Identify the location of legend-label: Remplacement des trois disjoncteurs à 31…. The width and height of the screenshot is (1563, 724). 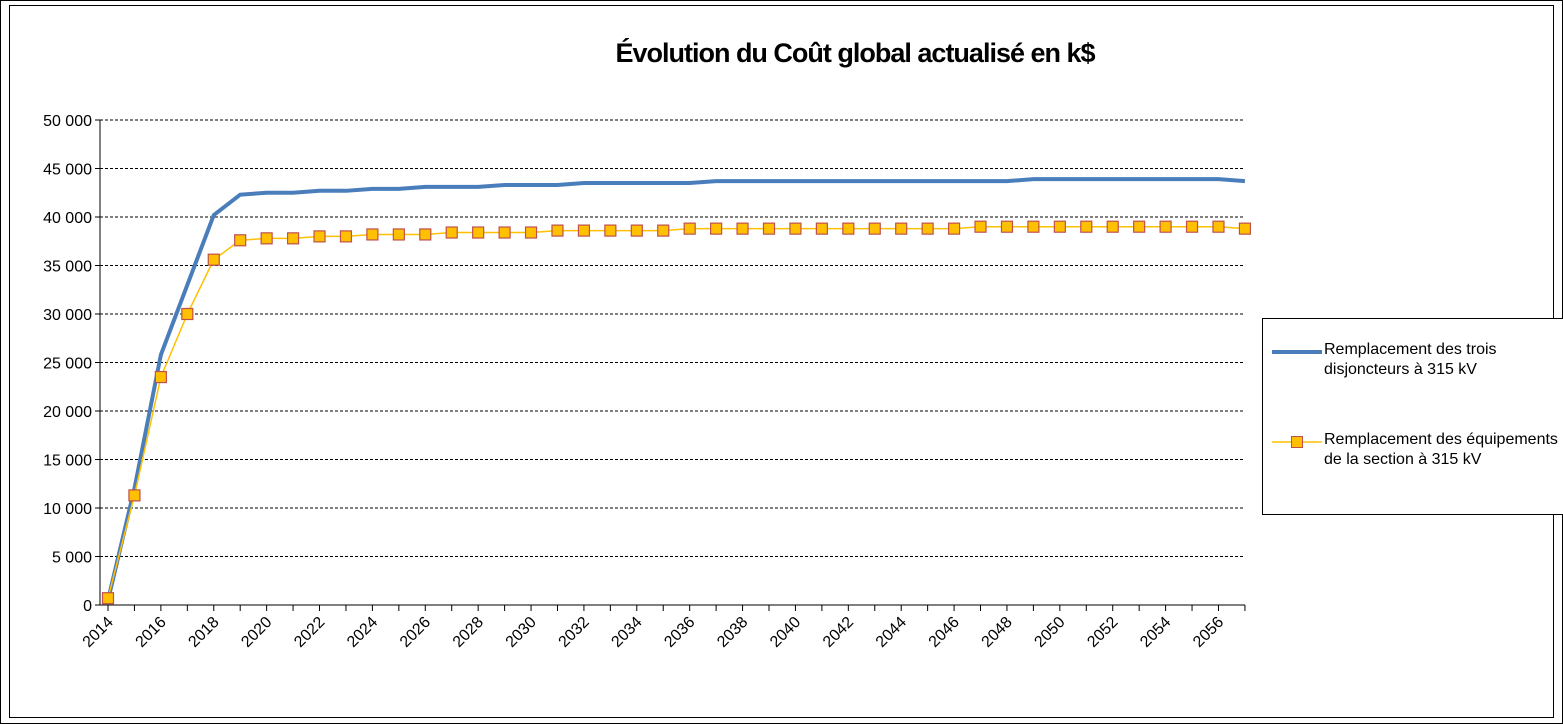
(1410, 359).